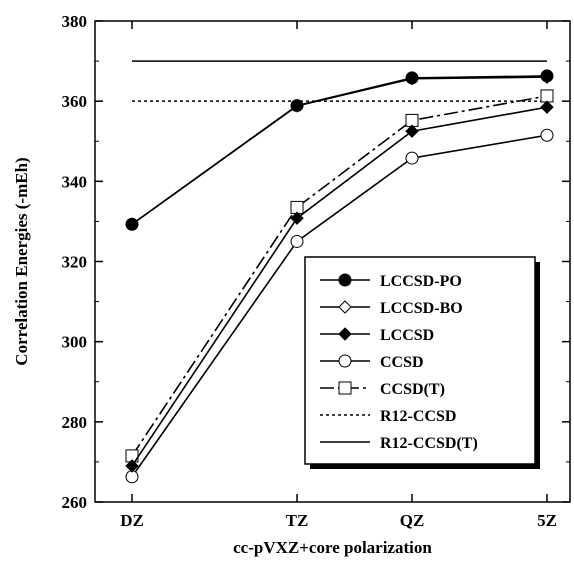  Describe the element at coordinates (75, 342) in the screenshot. I see `y-tick-label: 300` at that location.